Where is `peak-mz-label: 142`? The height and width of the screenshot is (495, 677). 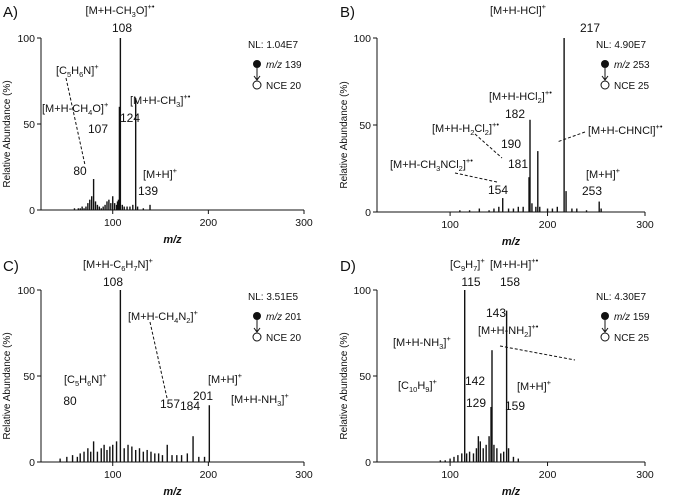
peak-mz-label: 142 is located at coordinates (475, 381).